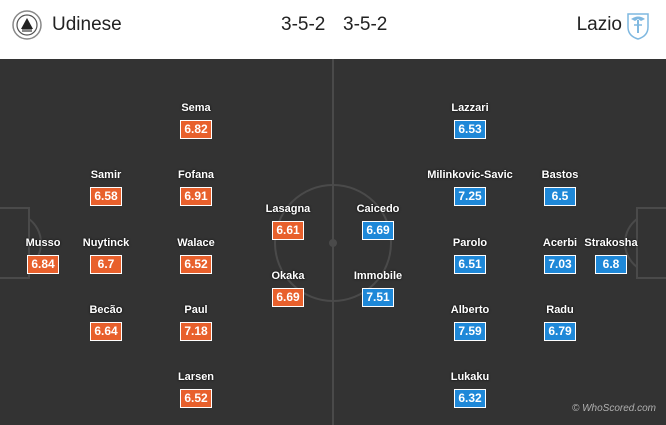  What do you see at coordinates (43, 243) in the screenshot?
I see `player-name: Musso` at bounding box center [43, 243].